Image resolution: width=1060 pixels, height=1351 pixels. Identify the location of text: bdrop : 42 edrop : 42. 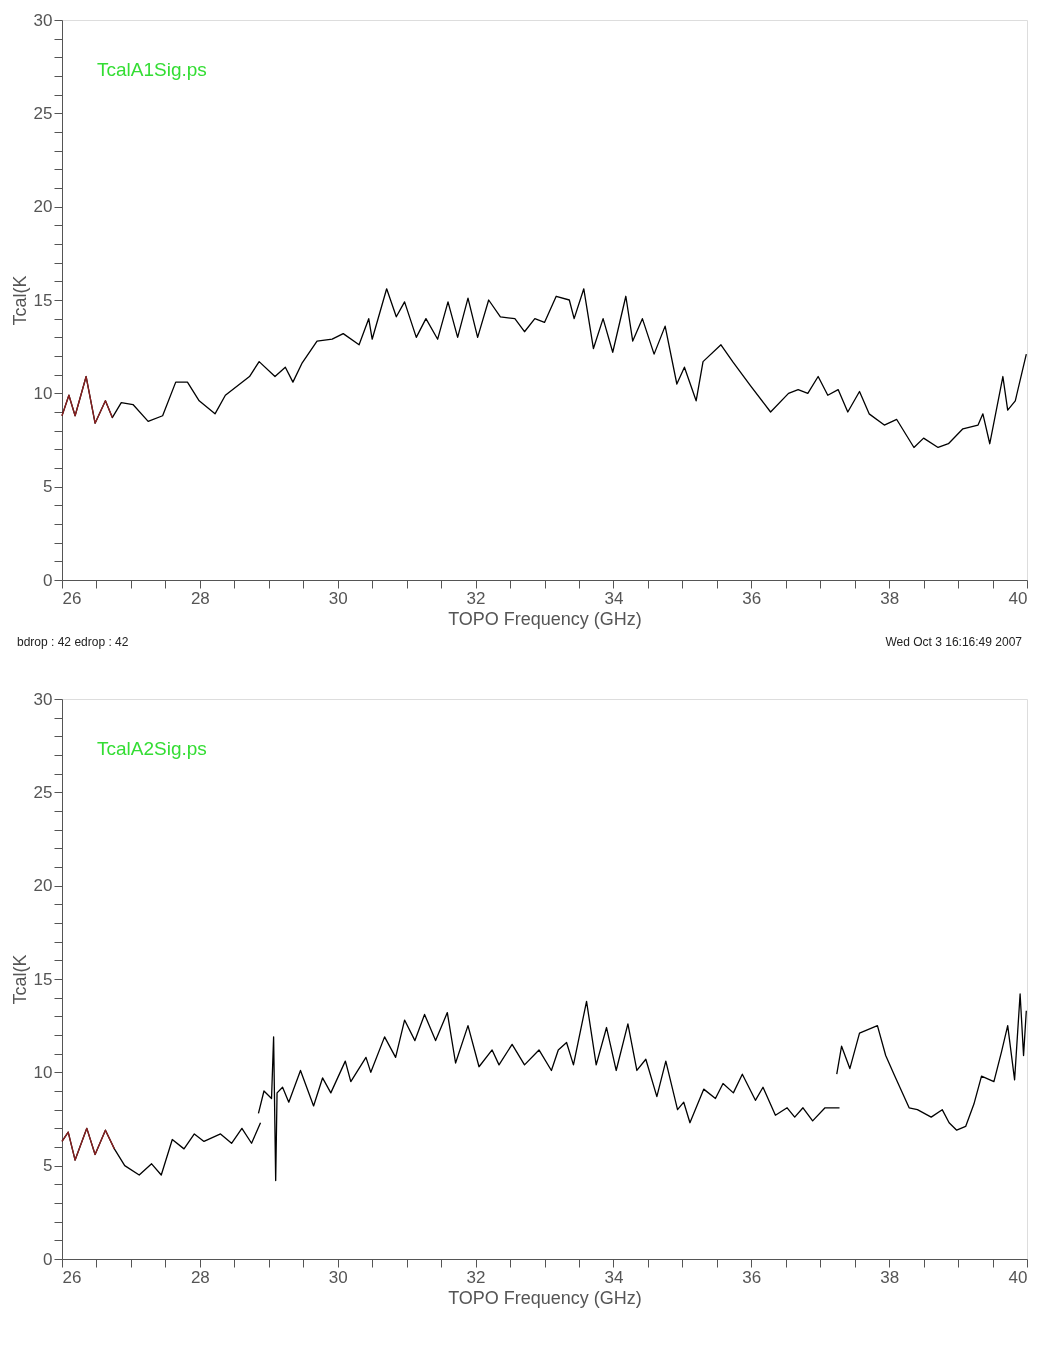
(73, 642).